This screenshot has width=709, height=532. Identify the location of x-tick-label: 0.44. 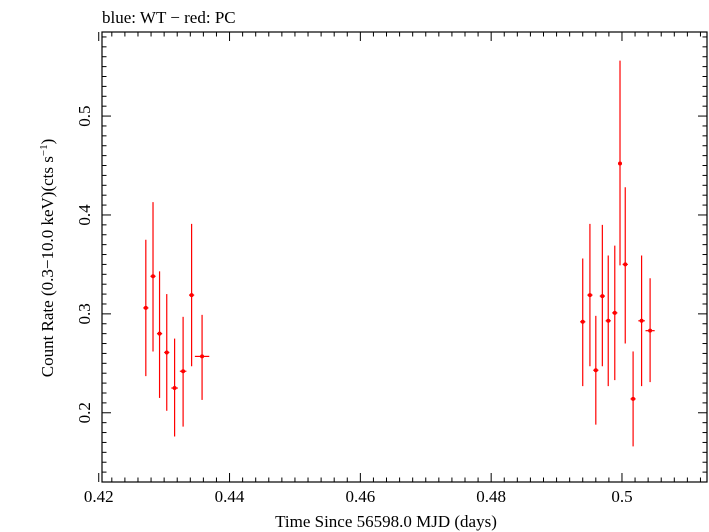
(230, 496).